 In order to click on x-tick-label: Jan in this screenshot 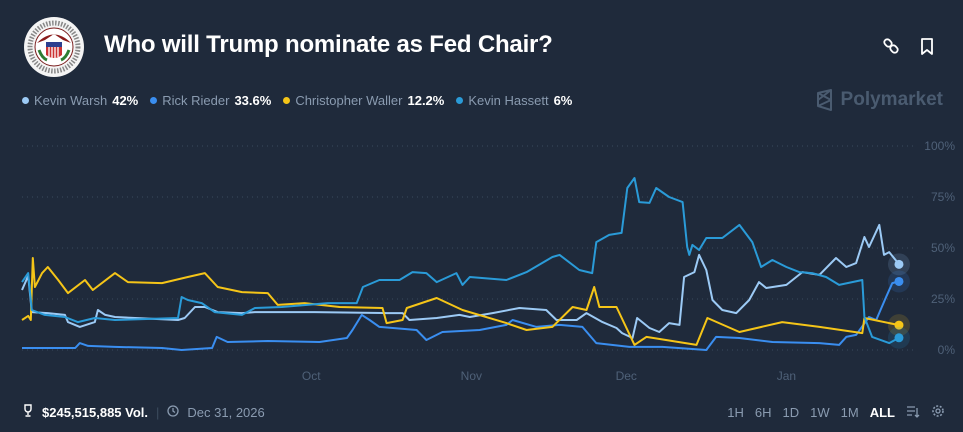, I will do `click(786, 376)`.